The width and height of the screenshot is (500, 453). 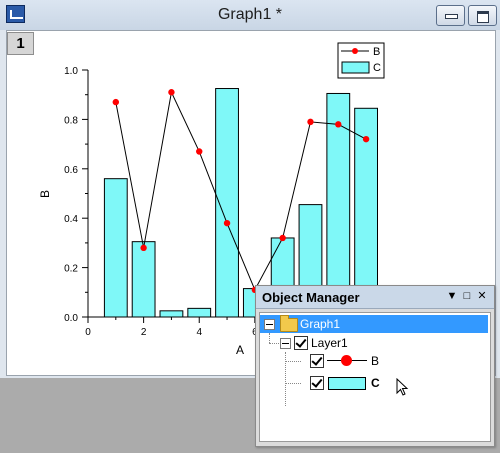 What do you see at coordinates (347, 383) in the screenshot?
I see `bar-fill-icon` at bounding box center [347, 383].